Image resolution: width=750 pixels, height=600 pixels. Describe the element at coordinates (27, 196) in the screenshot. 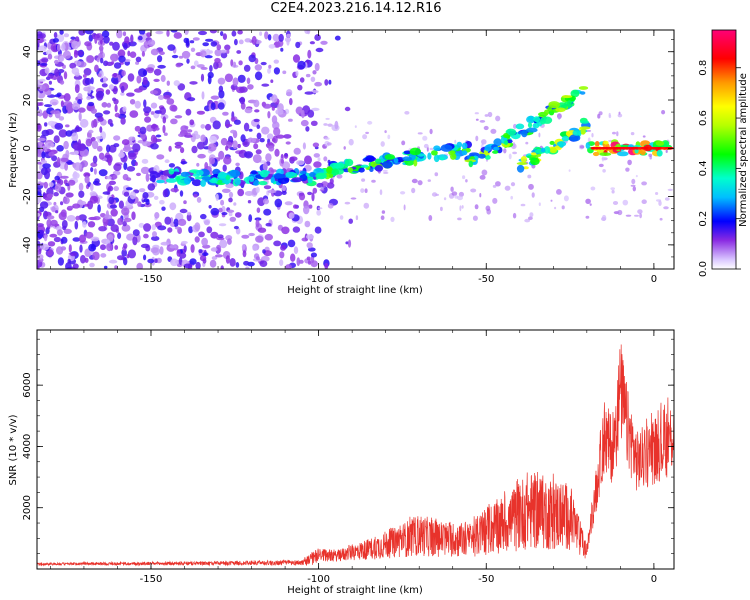

I see `y-tick-label: -20` at that location.